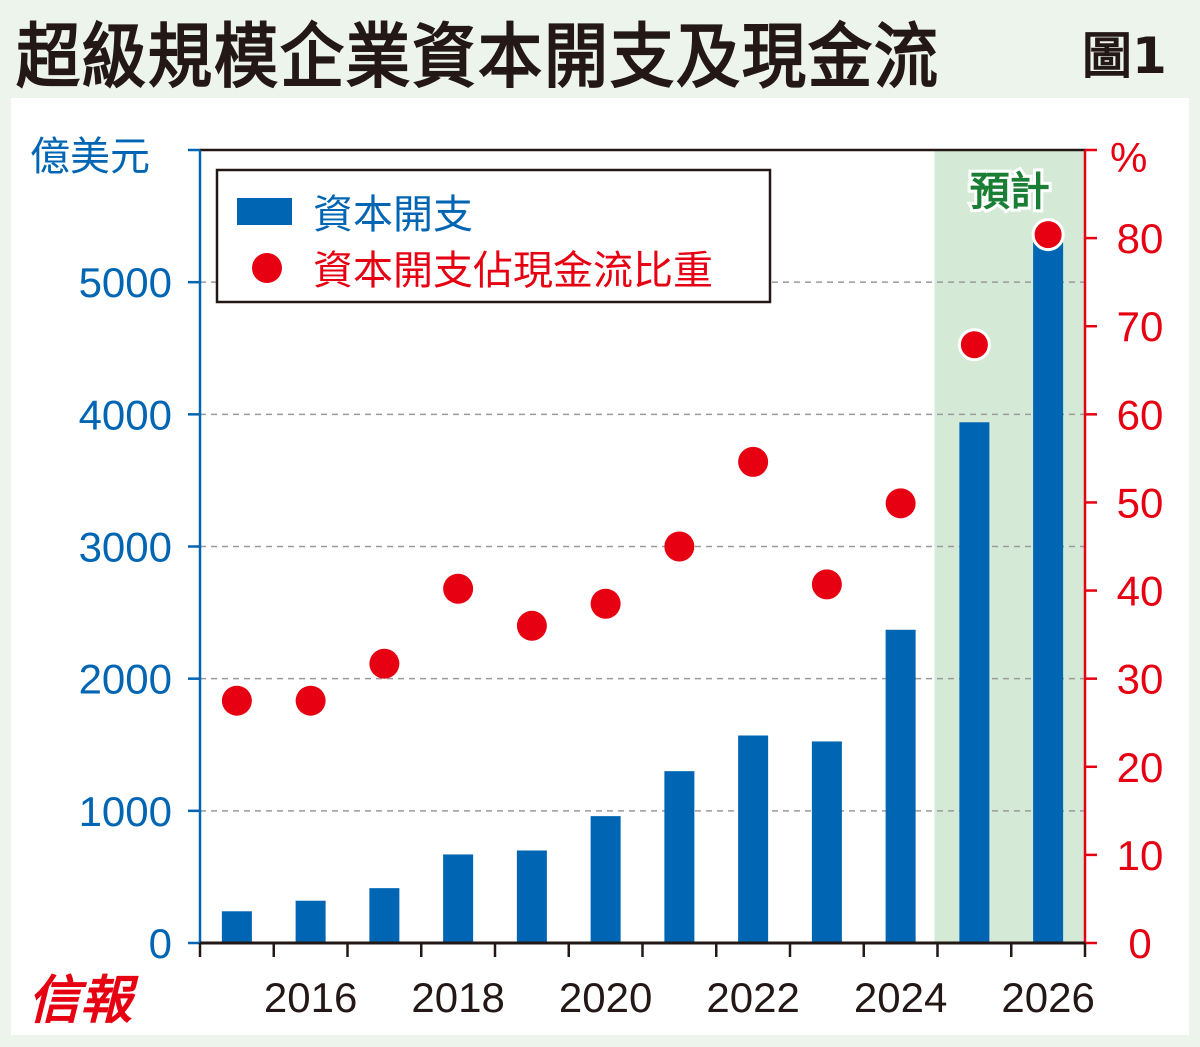 The width and height of the screenshot is (1200, 1047). Describe the element at coordinates (236, 700) in the screenshot. I see `ratio-dot-2015` at that location.